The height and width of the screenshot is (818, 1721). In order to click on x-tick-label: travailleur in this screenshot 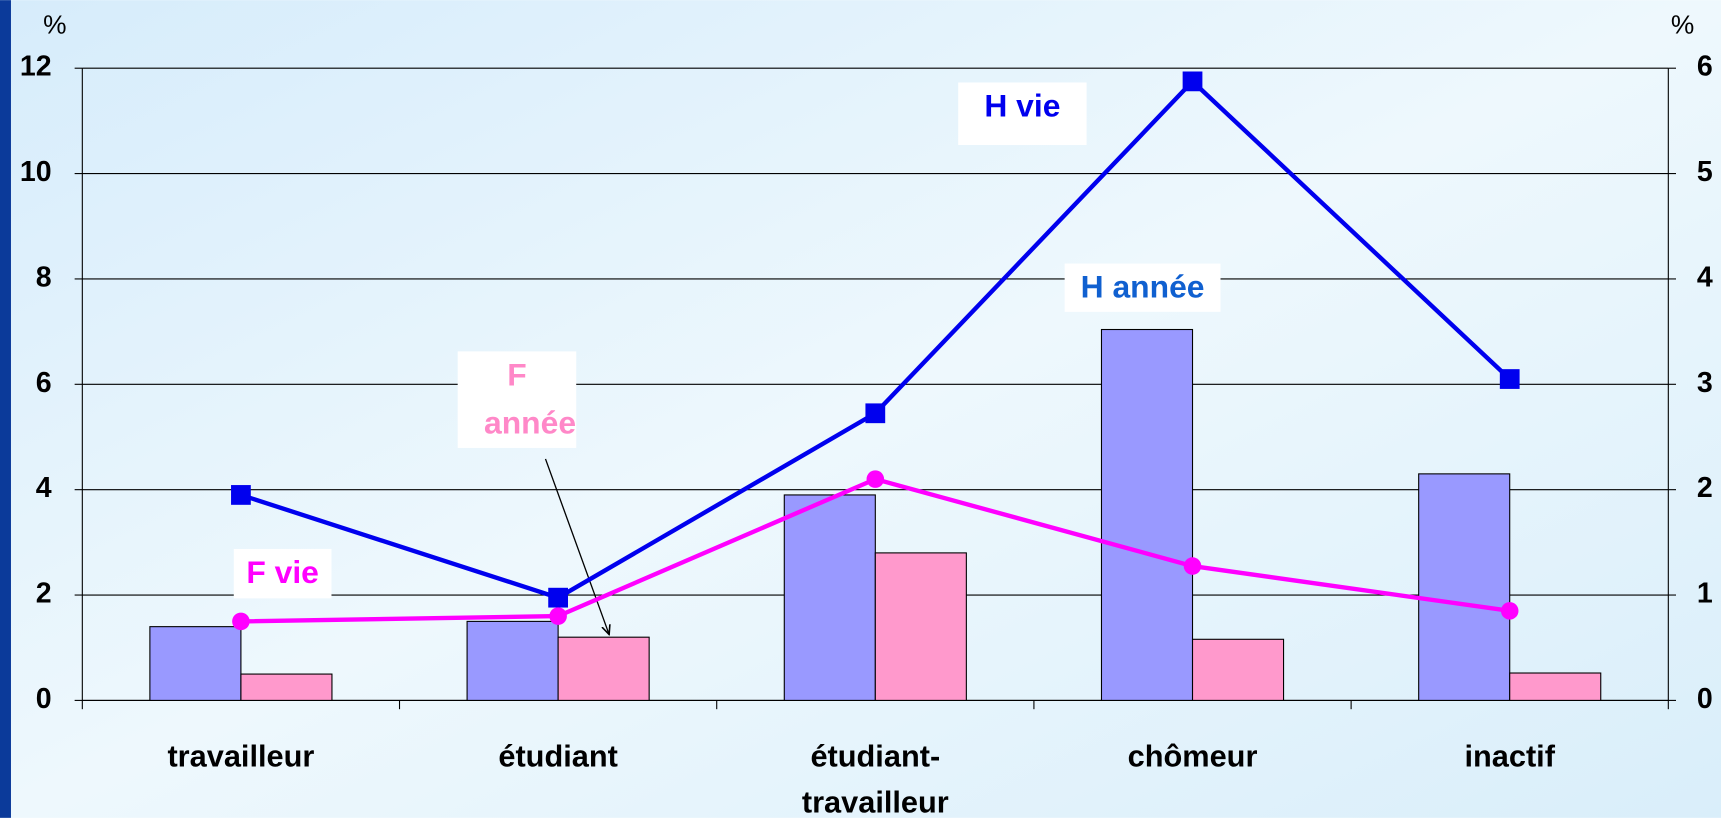, I will do `click(241, 755)`.